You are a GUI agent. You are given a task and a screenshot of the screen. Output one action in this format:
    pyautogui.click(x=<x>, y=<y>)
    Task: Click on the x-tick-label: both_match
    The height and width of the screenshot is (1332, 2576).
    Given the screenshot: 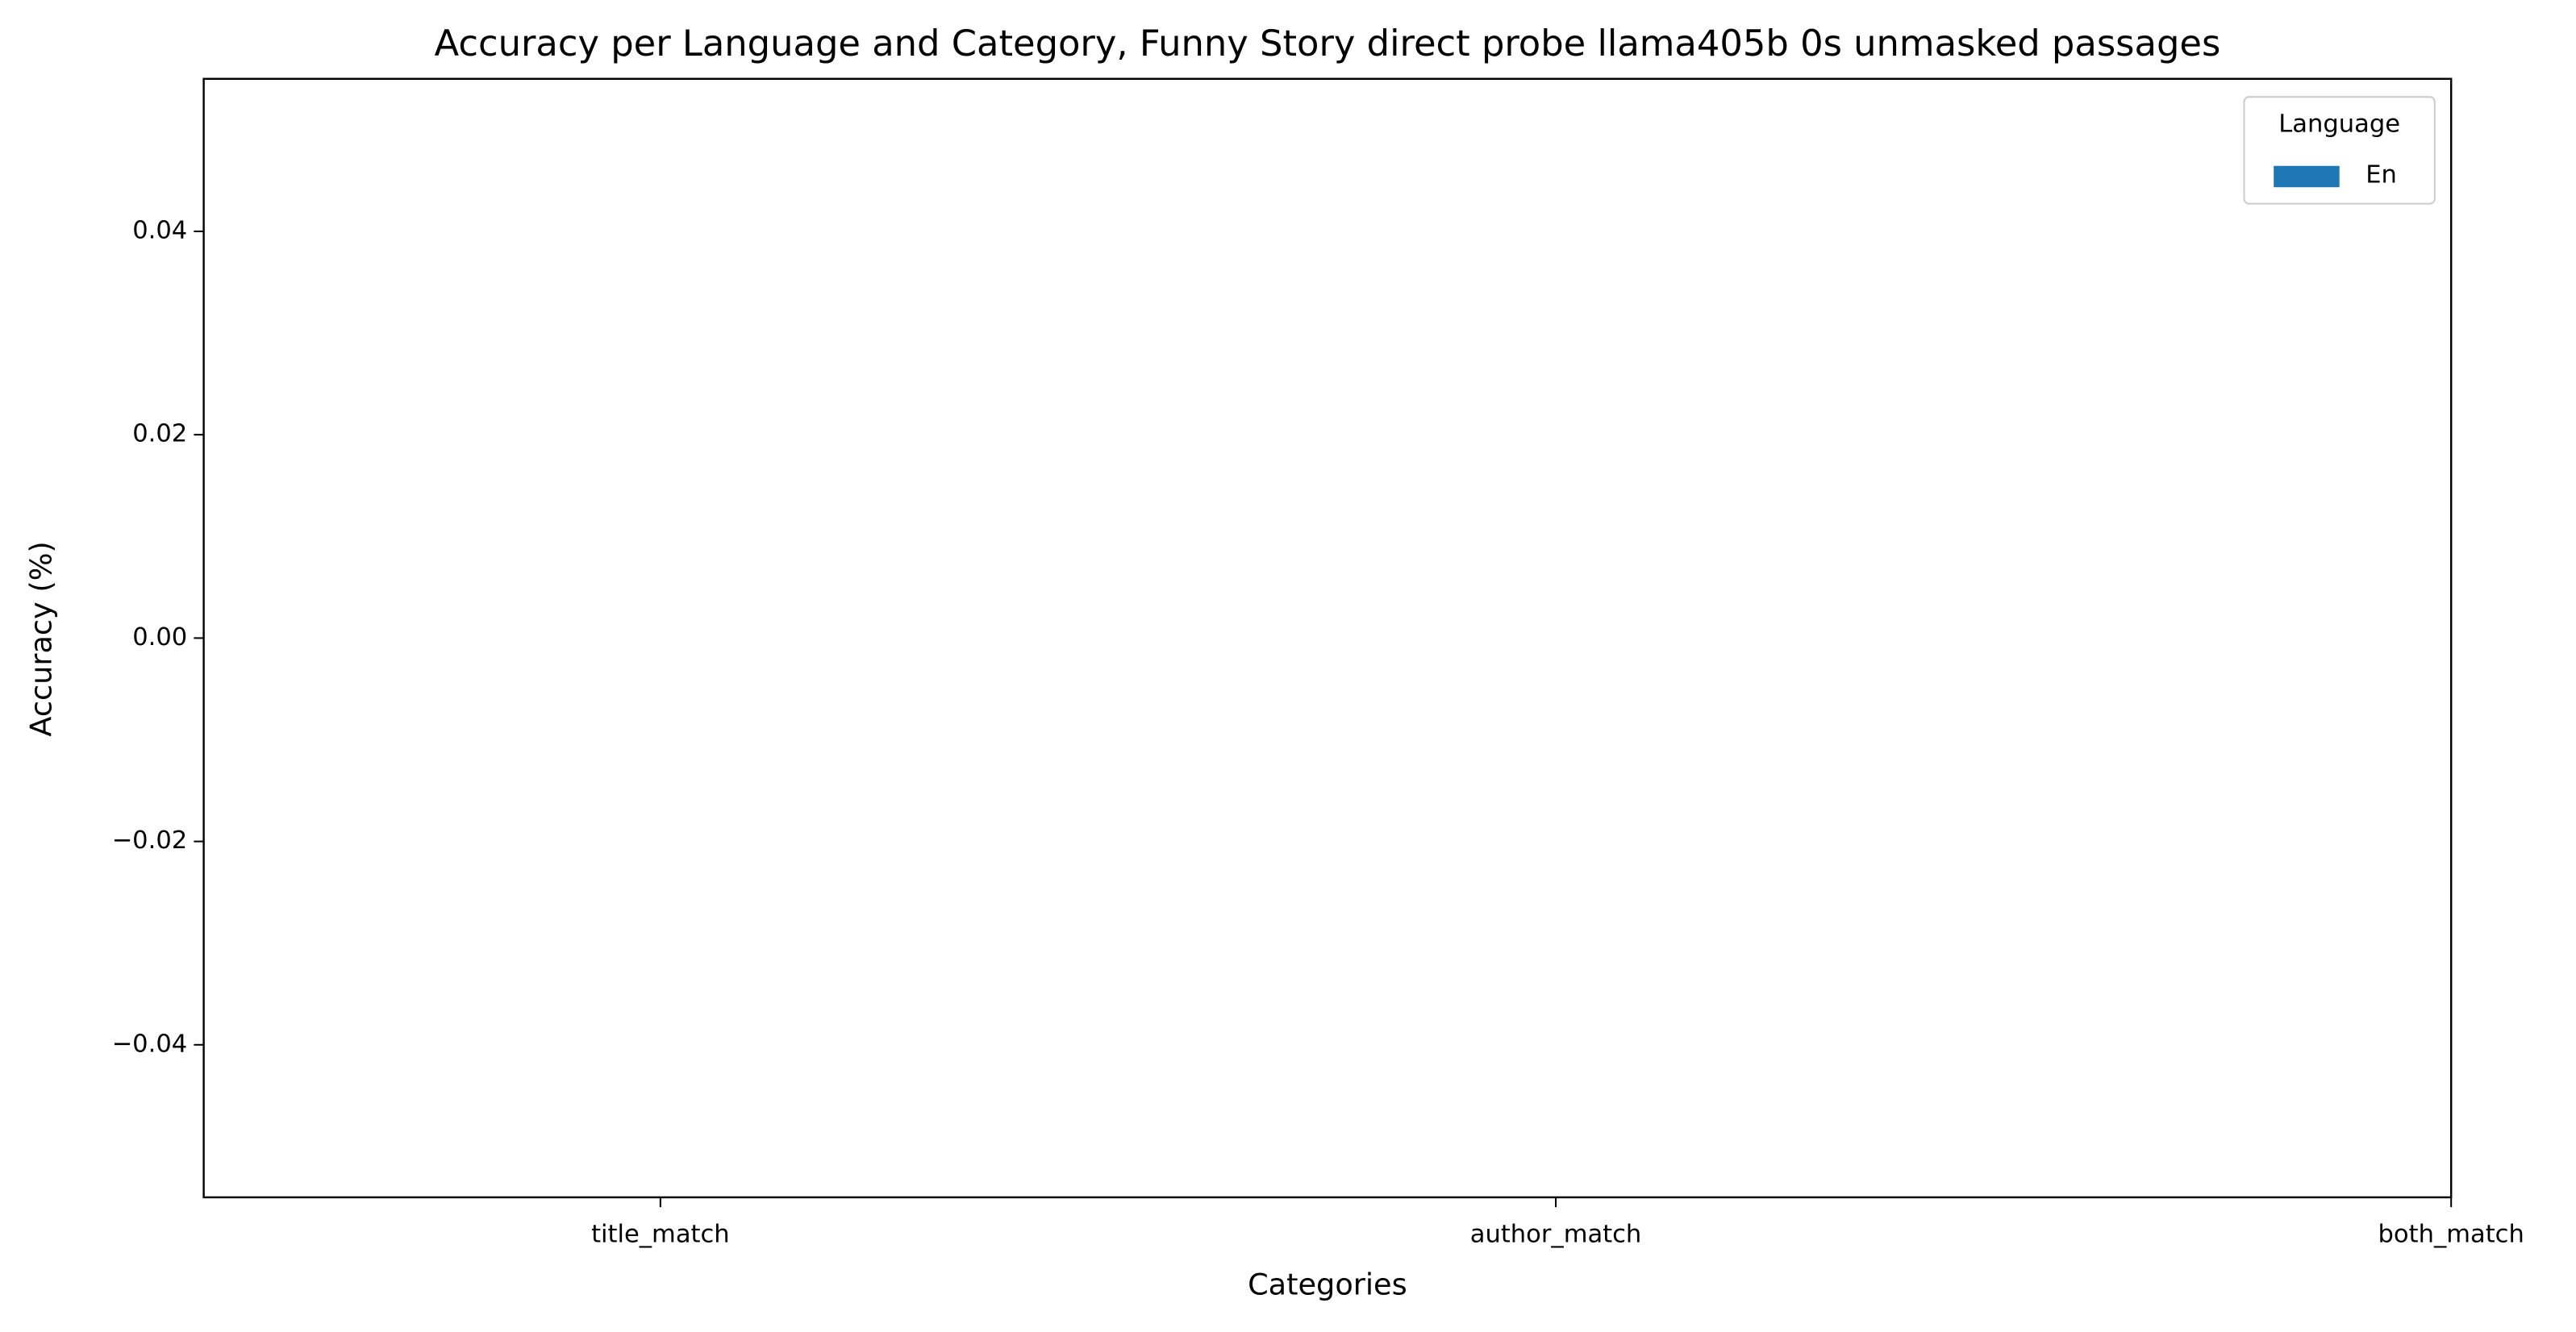 What is the action you would take?
    pyautogui.click(x=2451, y=1234)
    